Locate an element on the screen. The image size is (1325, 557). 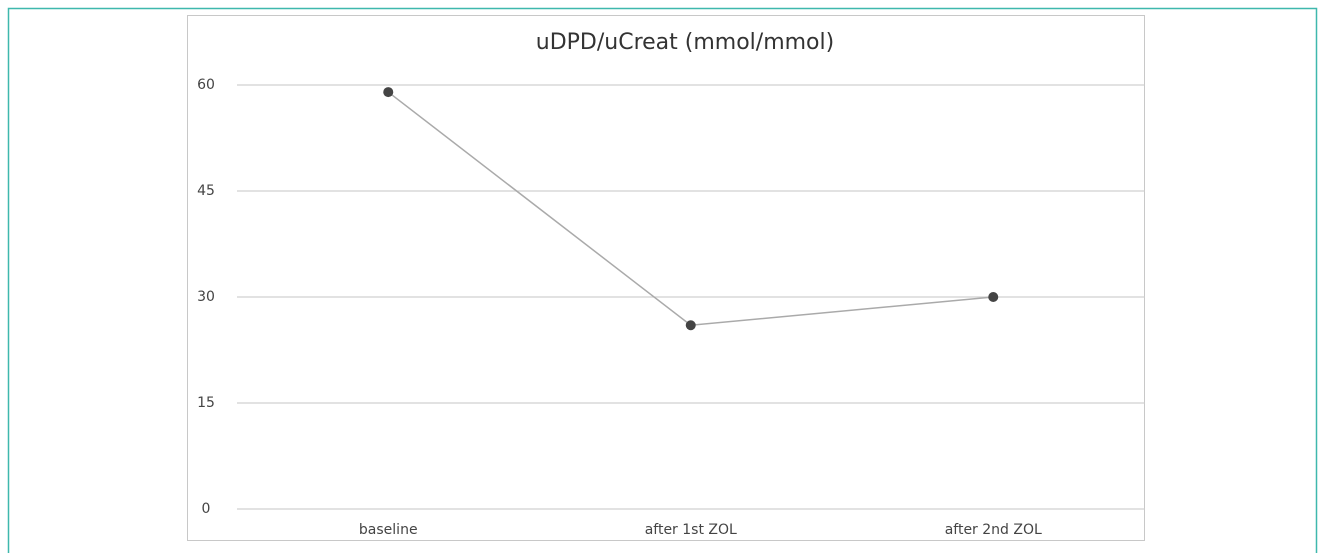
y-tick-label: 0 is located at coordinates (206, 509).